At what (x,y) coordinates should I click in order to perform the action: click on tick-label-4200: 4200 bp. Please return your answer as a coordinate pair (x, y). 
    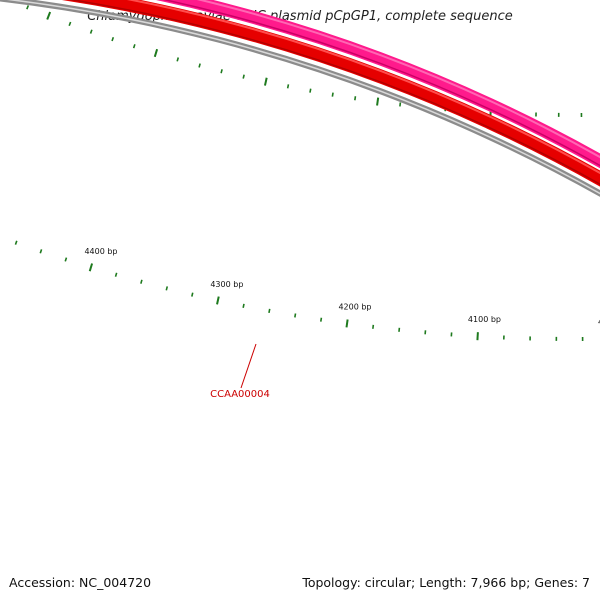
    Looking at the image, I should click on (354, 307).